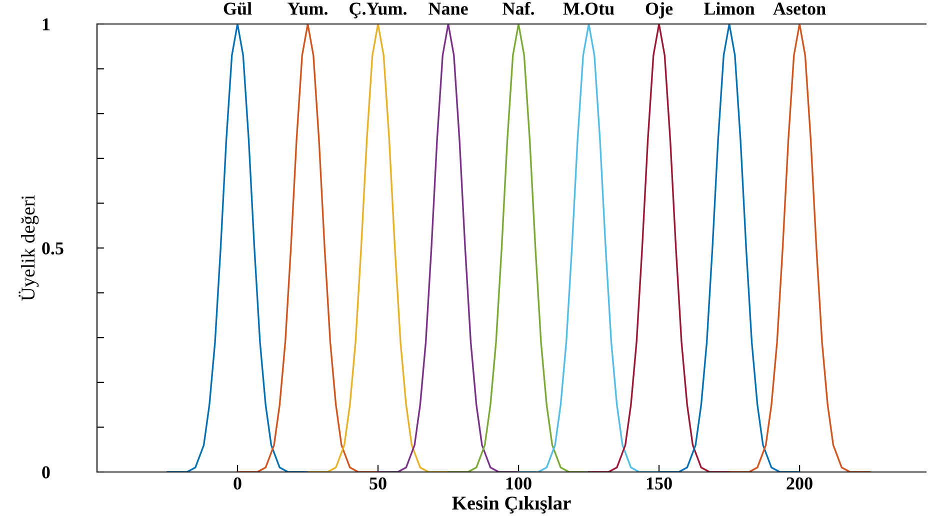  I want to click on x-tick-label: 50, so click(378, 483).